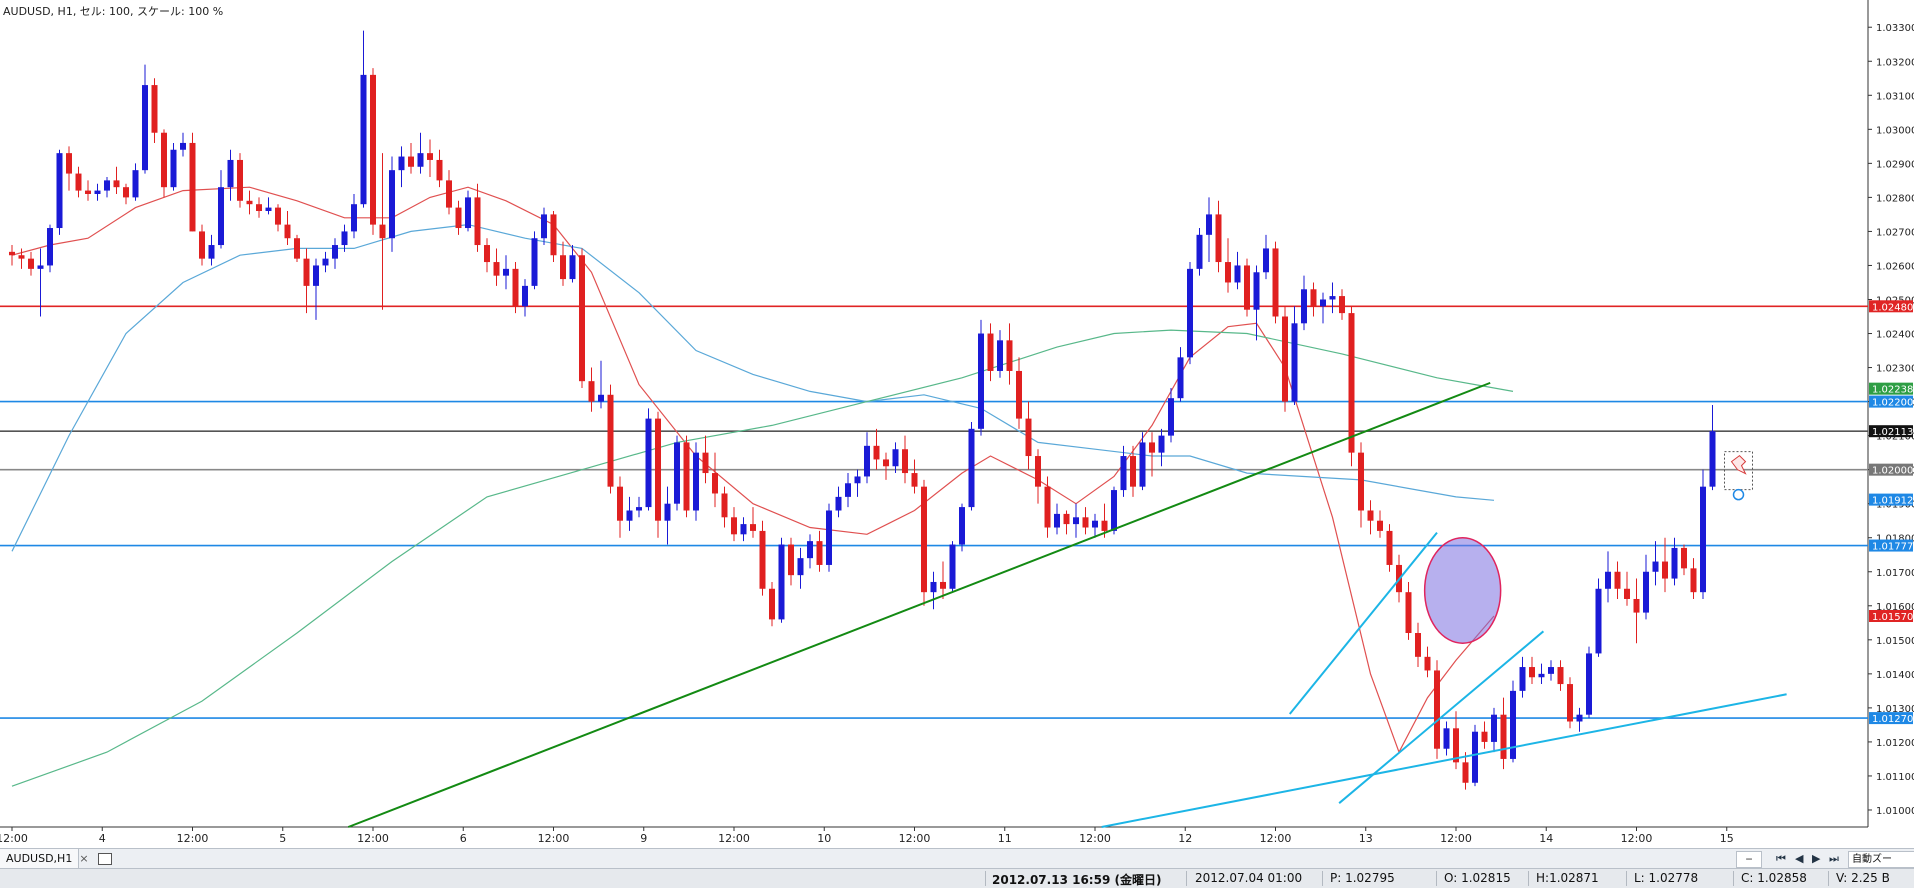 The width and height of the screenshot is (1914, 888). I want to click on prev-page-icon: ◀, so click(1799, 858).